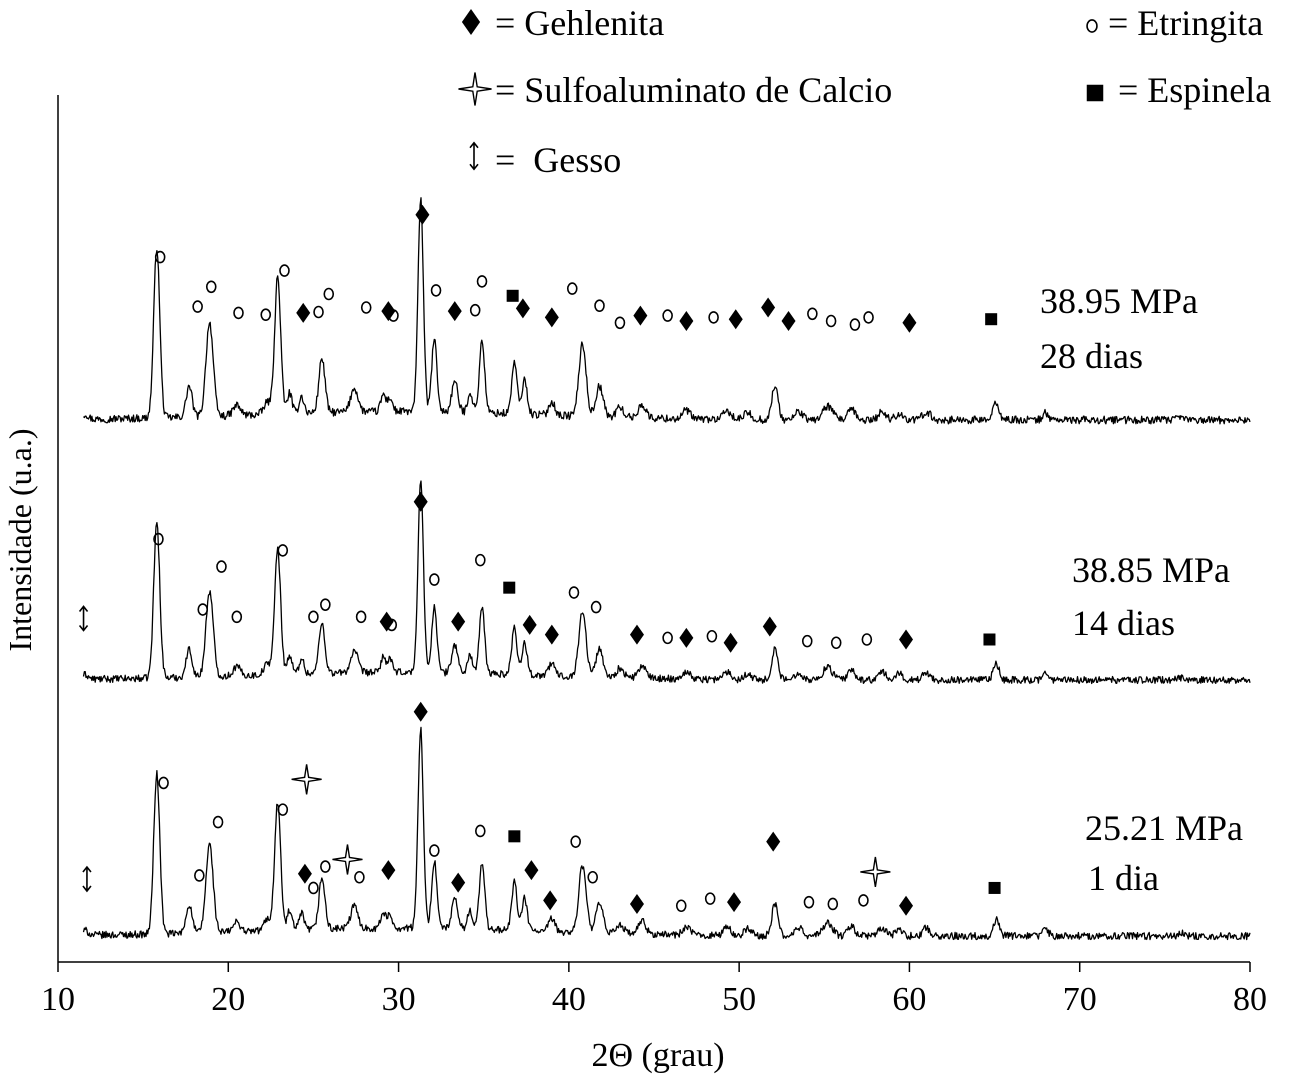 The image size is (1316, 1082). What do you see at coordinates (58, 999) in the screenshot?
I see `x-tick-label-10: 10` at bounding box center [58, 999].